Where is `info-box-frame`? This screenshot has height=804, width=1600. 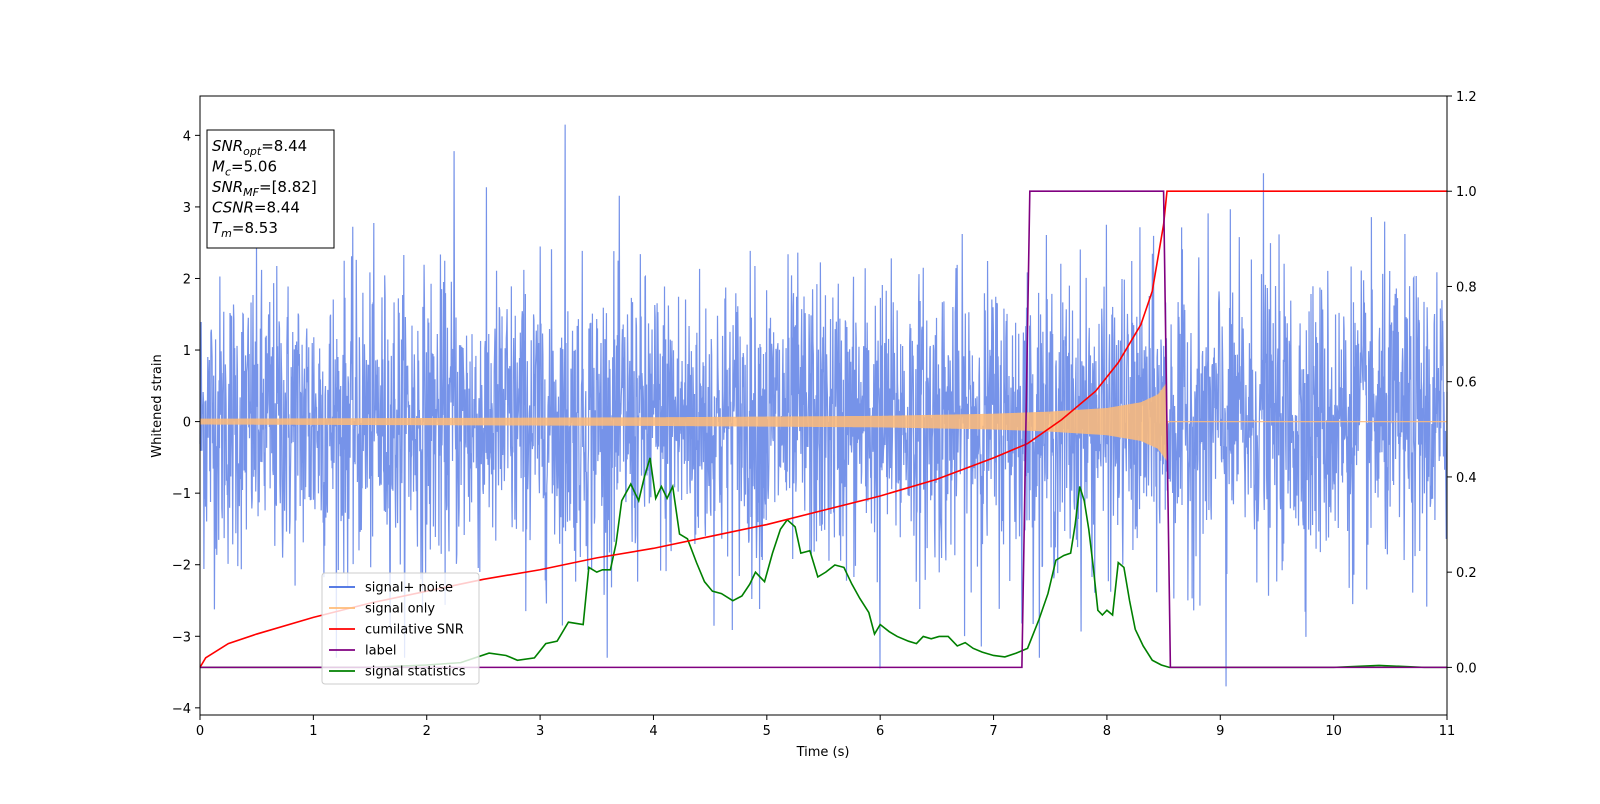
info-box-frame is located at coordinates (270, 189).